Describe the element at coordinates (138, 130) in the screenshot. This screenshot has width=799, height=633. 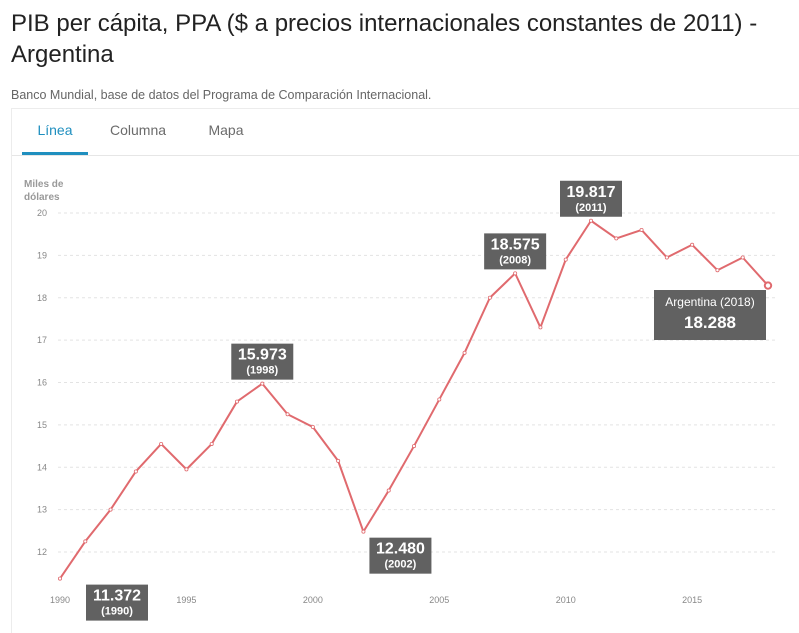
I see `tab-columna: Columna` at that location.